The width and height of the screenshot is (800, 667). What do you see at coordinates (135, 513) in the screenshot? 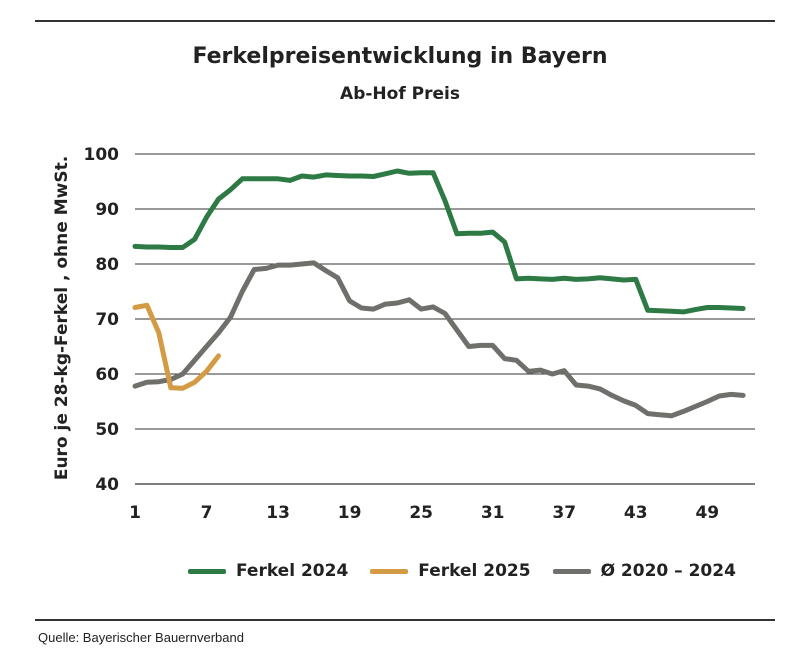
I see `x-tick-label-1: 1` at bounding box center [135, 513].